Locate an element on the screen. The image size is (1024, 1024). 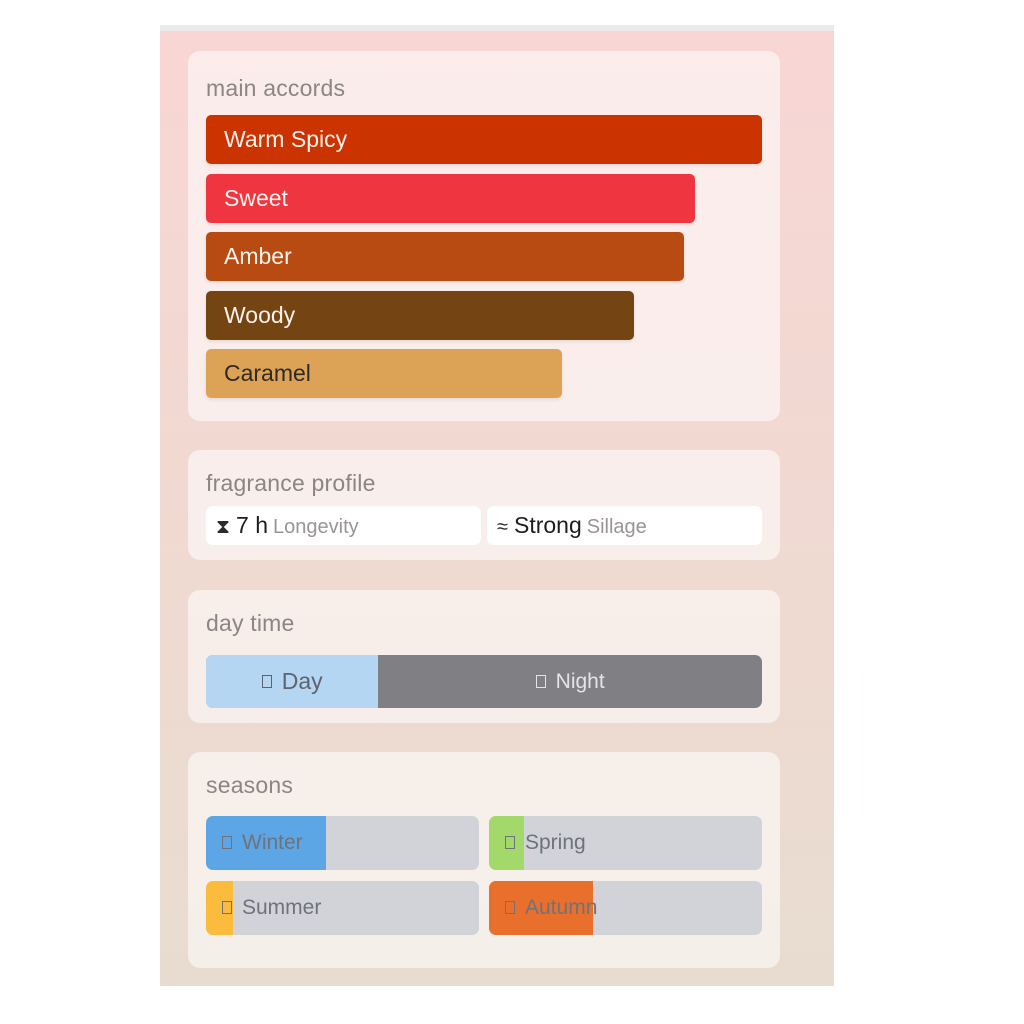
hourglass-icon: ⧗ is located at coordinates (223, 527).